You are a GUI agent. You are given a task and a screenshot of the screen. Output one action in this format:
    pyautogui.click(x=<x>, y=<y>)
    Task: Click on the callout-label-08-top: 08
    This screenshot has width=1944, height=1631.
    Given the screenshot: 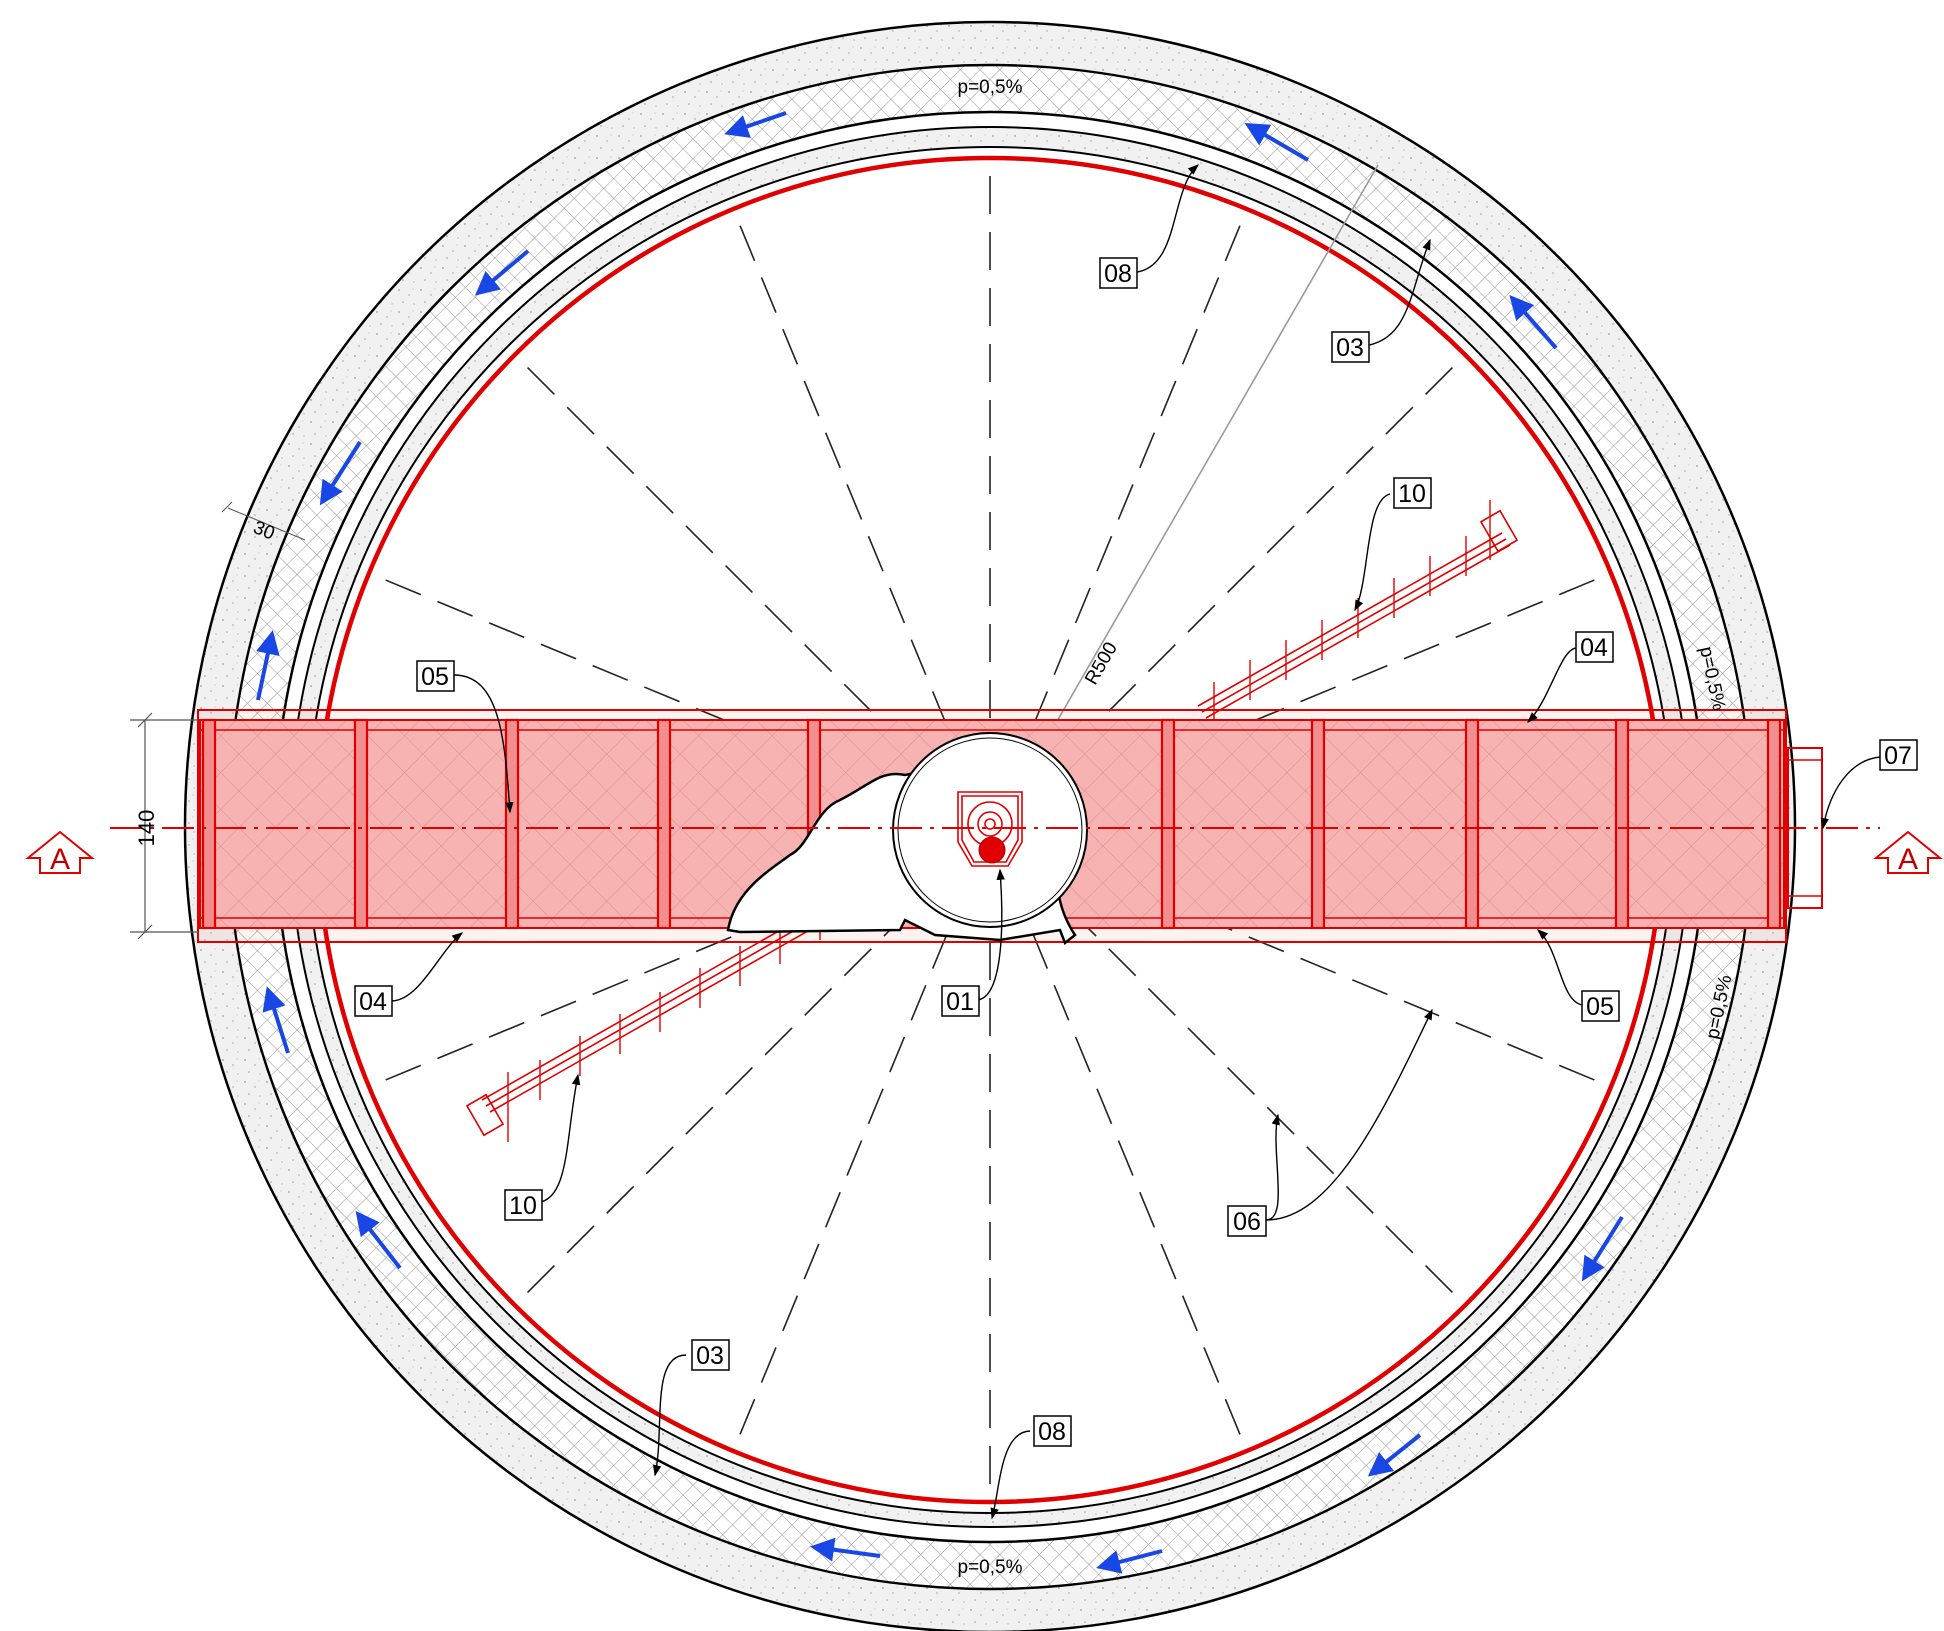 What is the action you would take?
    pyautogui.click(x=1118, y=273)
    